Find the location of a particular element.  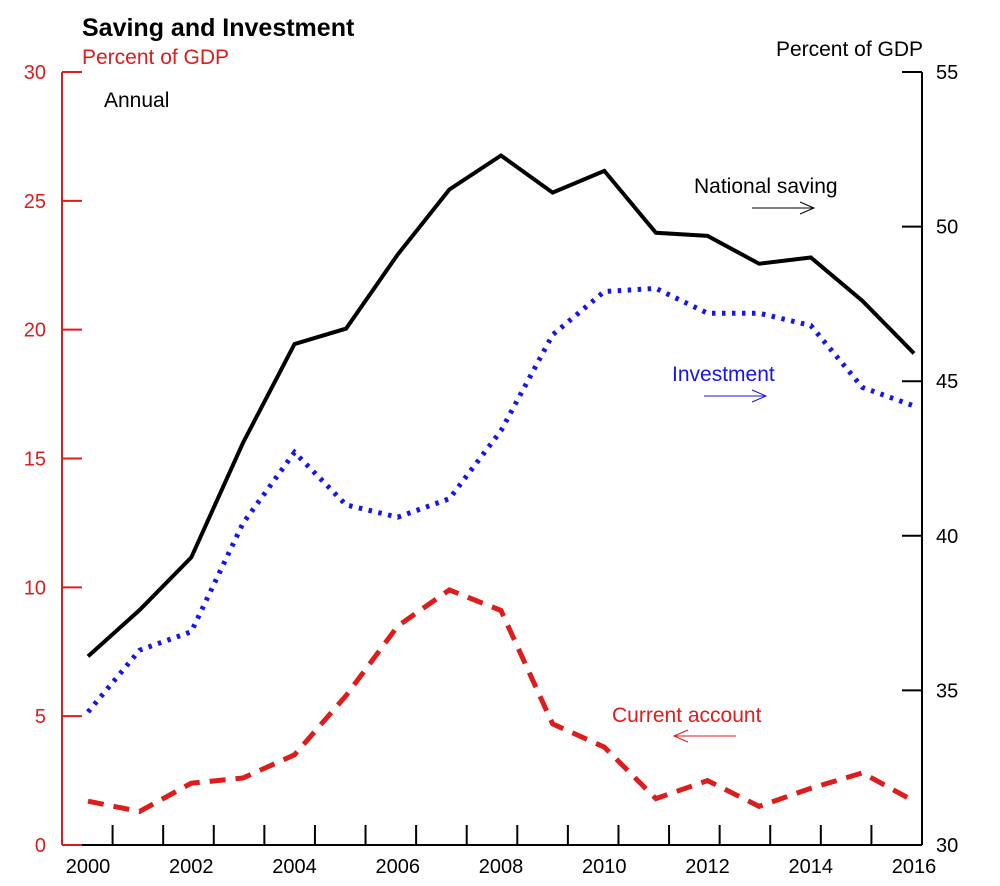

x-tick-label: 2000 is located at coordinates (88, 867).